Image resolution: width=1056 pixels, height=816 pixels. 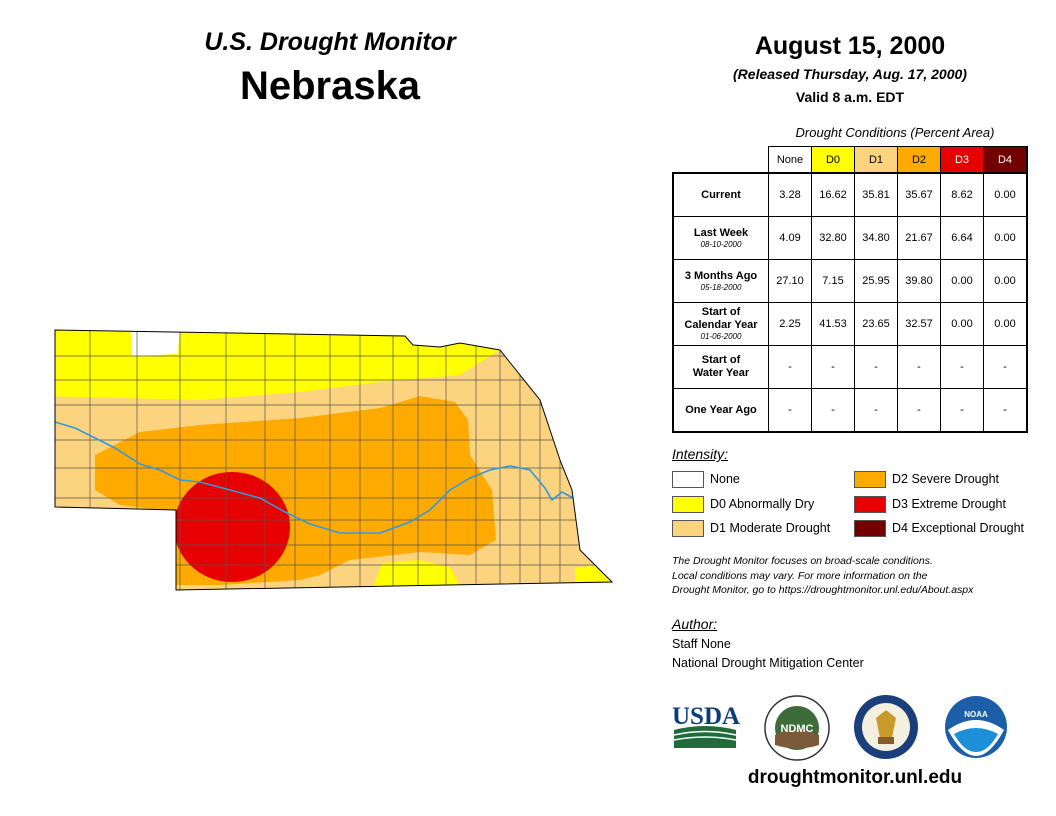 I want to click on table-cell: 23.65, so click(x=876, y=324).